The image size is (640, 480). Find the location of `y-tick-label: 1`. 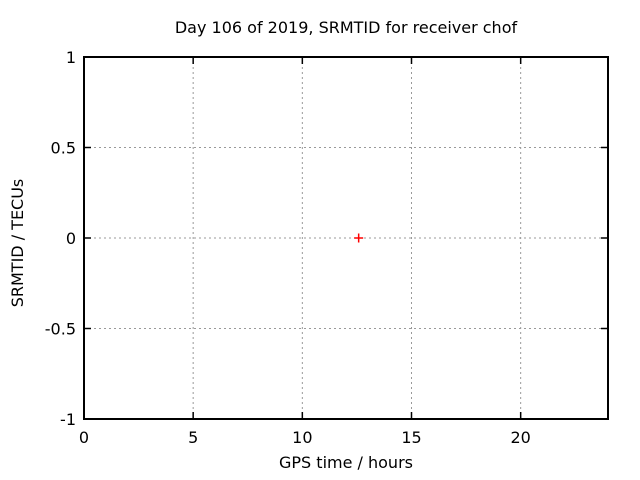

y-tick-label: 1 is located at coordinates (71, 57).